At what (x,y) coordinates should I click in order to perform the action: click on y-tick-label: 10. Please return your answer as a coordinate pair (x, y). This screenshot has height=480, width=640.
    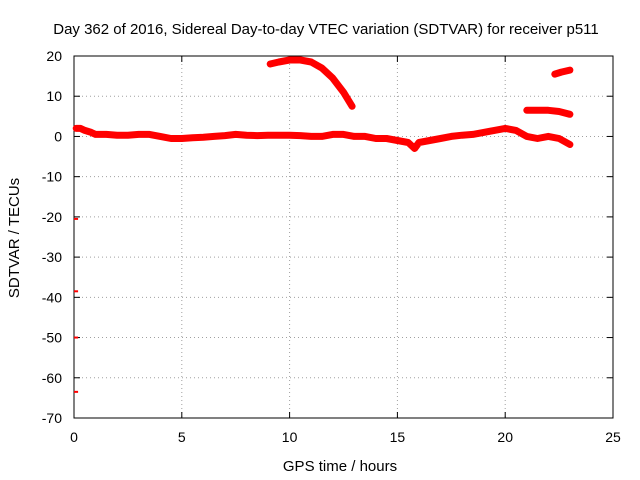
    Looking at the image, I should click on (54, 96).